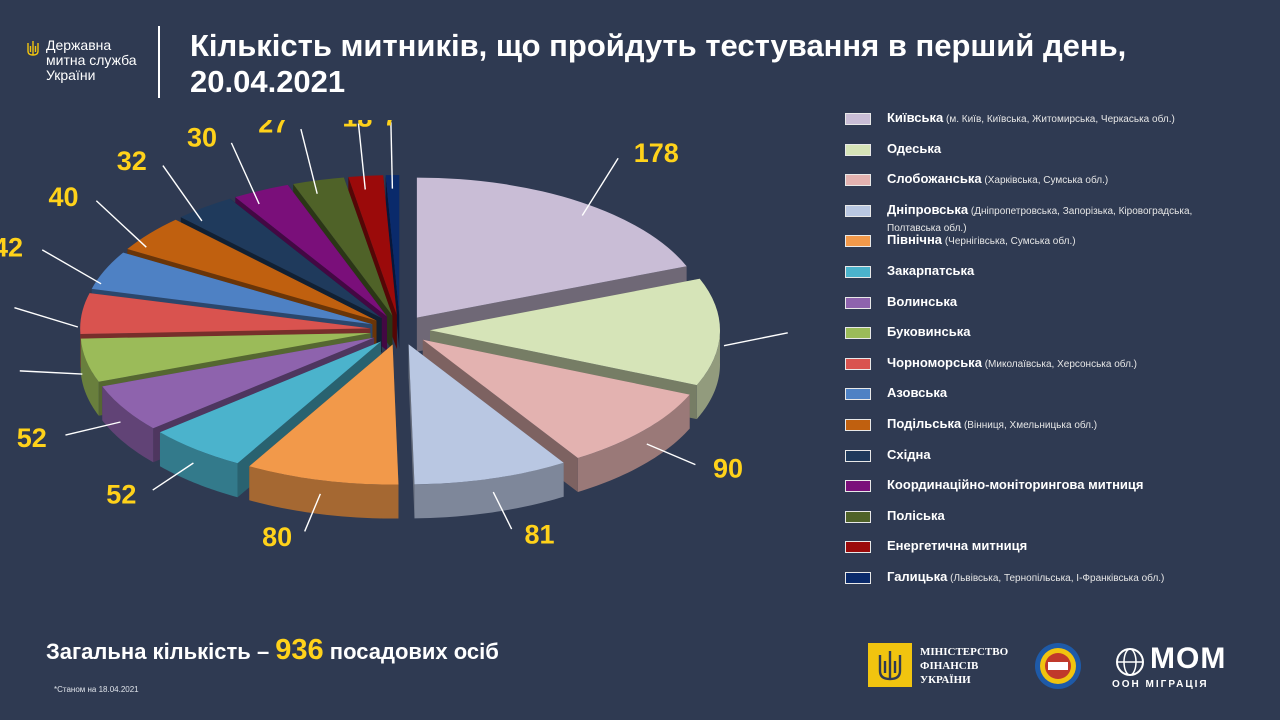 This screenshot has width=1280, height=720. Describe the element at coordinates (922, 301) in the screenshot. I see `legend-label: Волинська` at that location.